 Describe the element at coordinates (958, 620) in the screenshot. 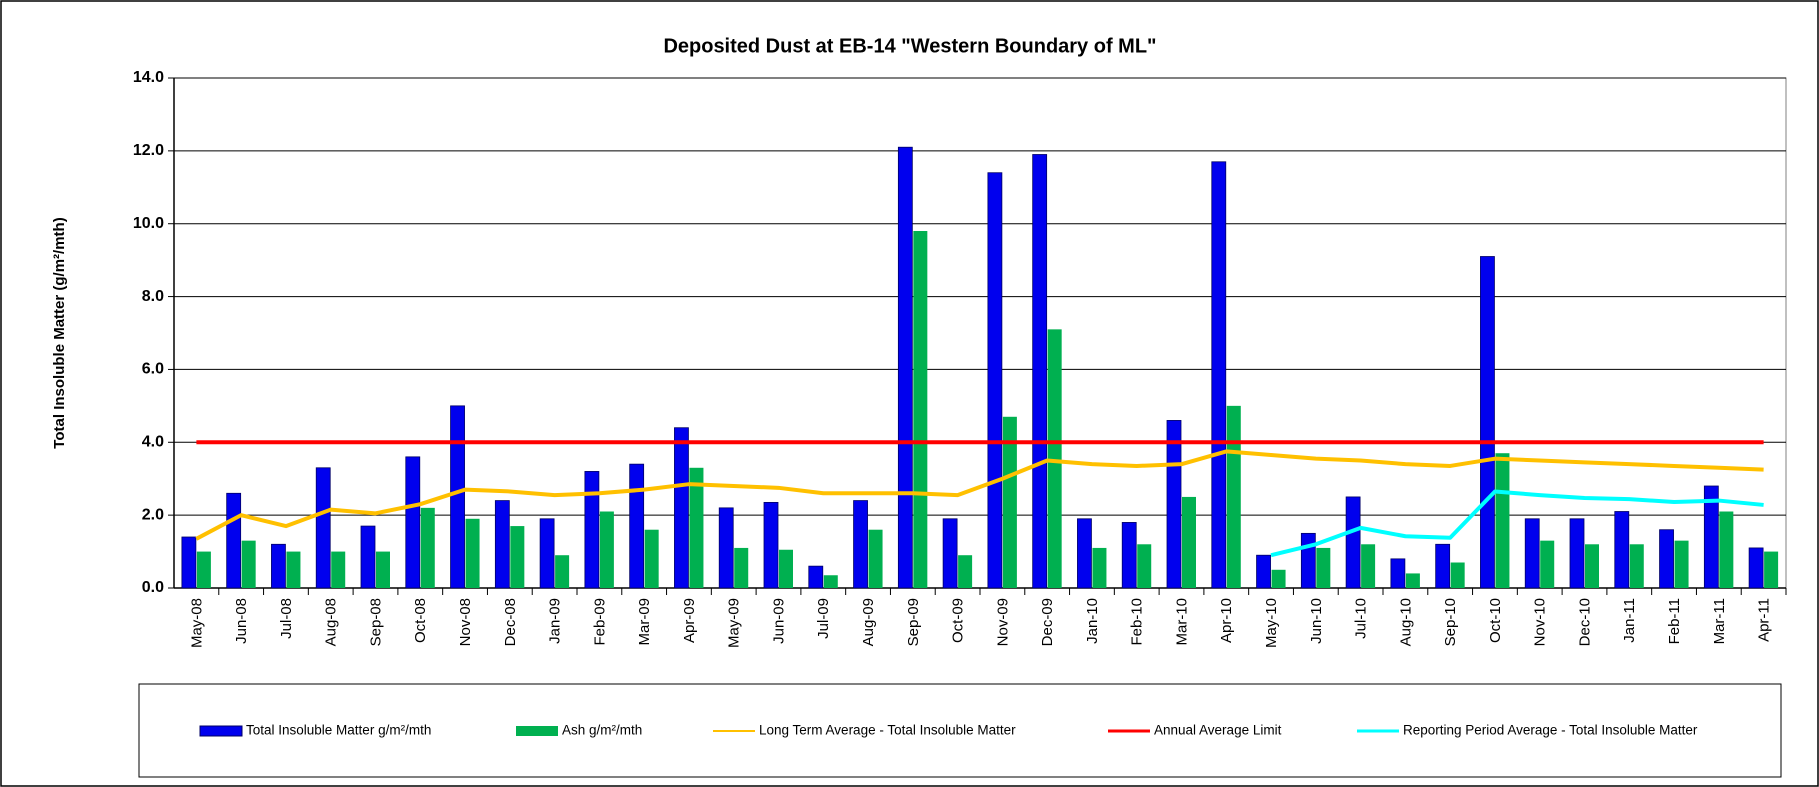

I see `x-tick-label: Oct-09` at that location.